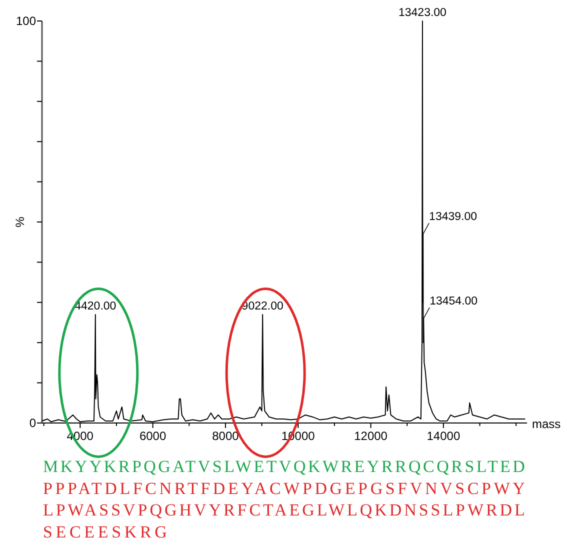  Describe the element at coordinates (20, 222) in the screenshot. I see `y-axis-title: %` at that location.